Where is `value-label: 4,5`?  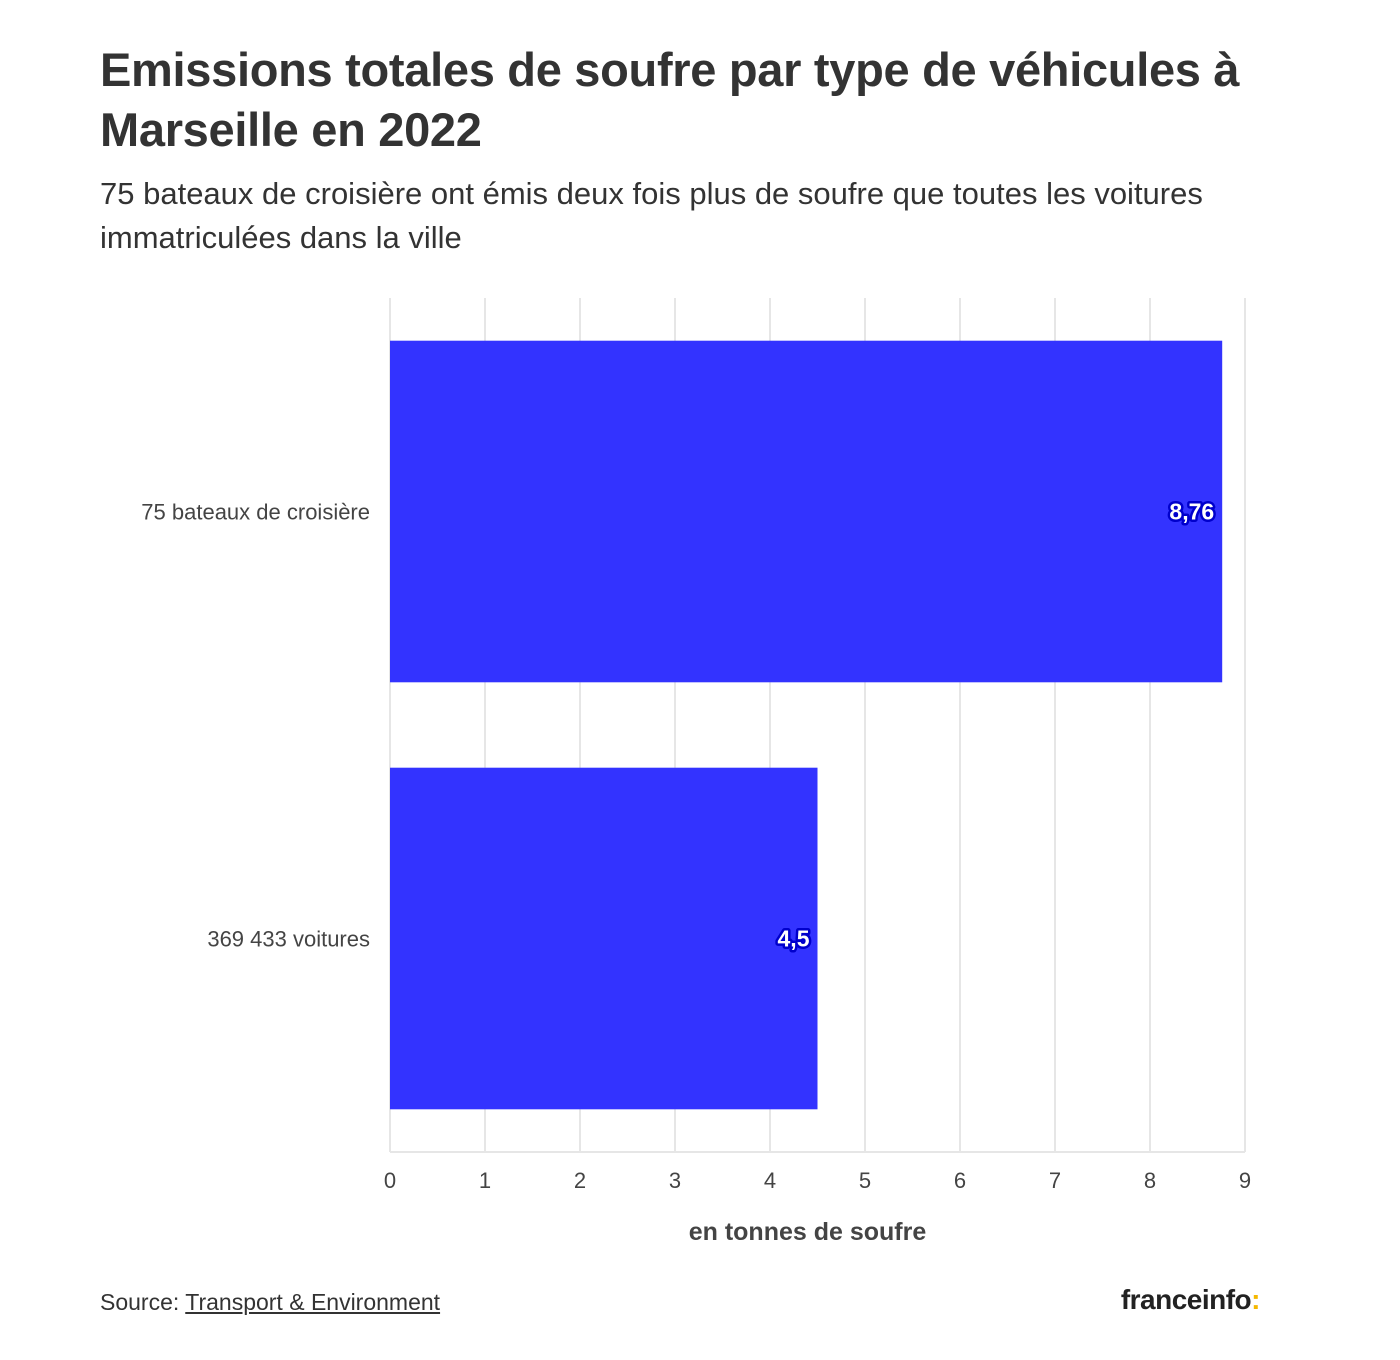 value-label: 4,5 is located at coordinates (794, 939).